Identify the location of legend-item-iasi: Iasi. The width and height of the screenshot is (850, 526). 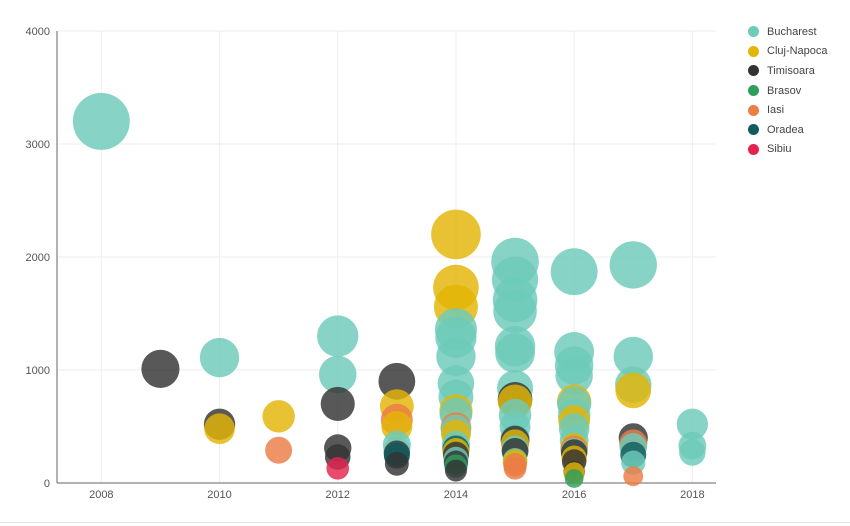
(788, 110).